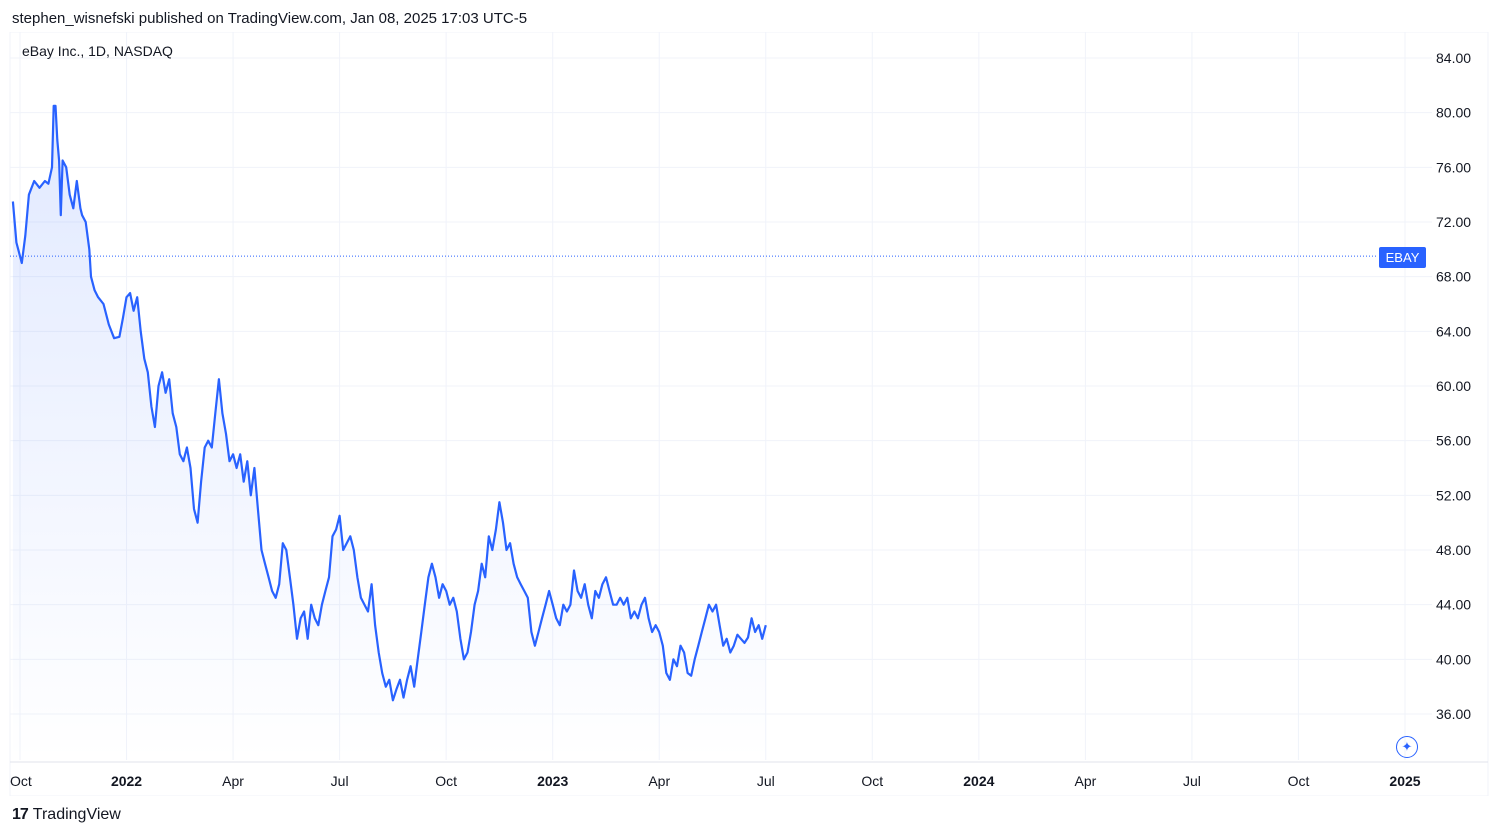 The height and width of the screenshot is (838, 1500). I want to click on y-tick-label: 64.00, so click(1453, 331).